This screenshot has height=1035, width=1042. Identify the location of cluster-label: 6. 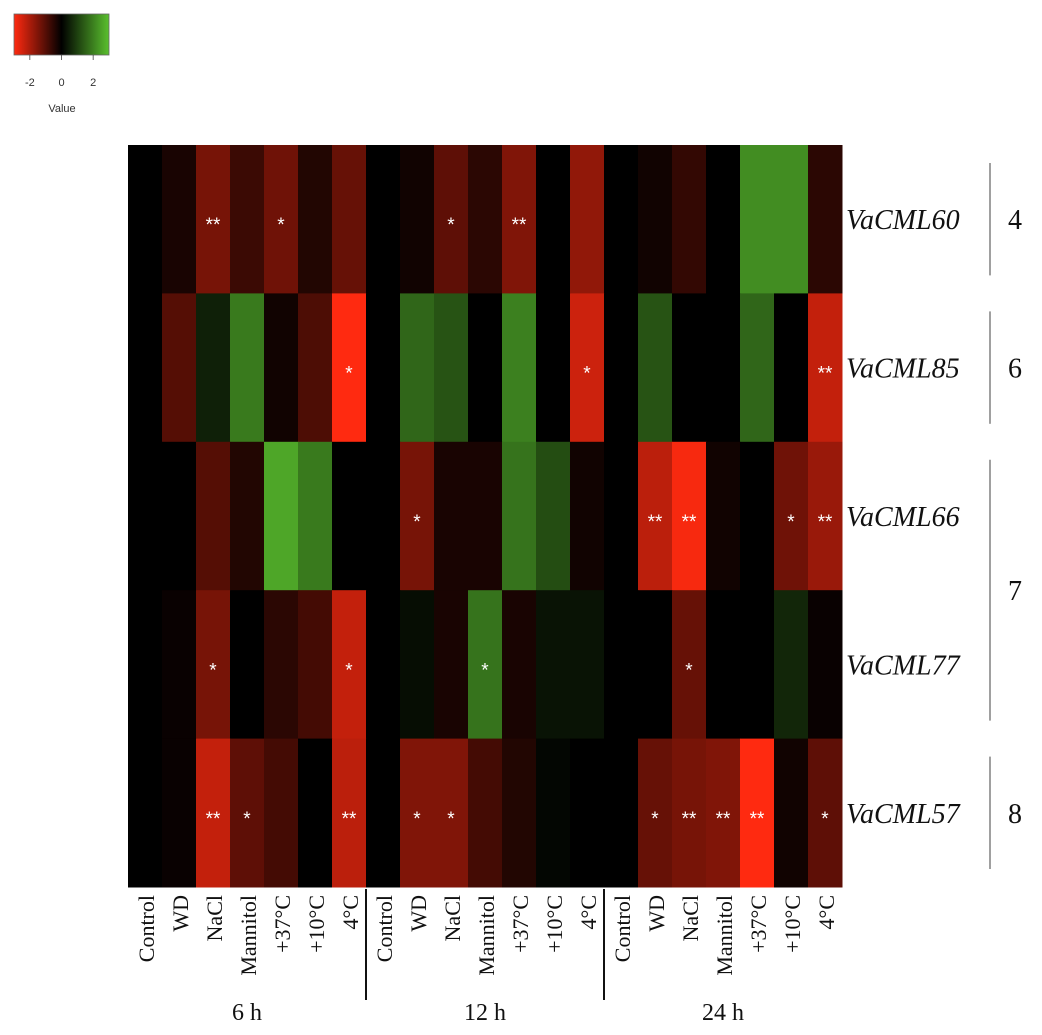
(1015, 369).